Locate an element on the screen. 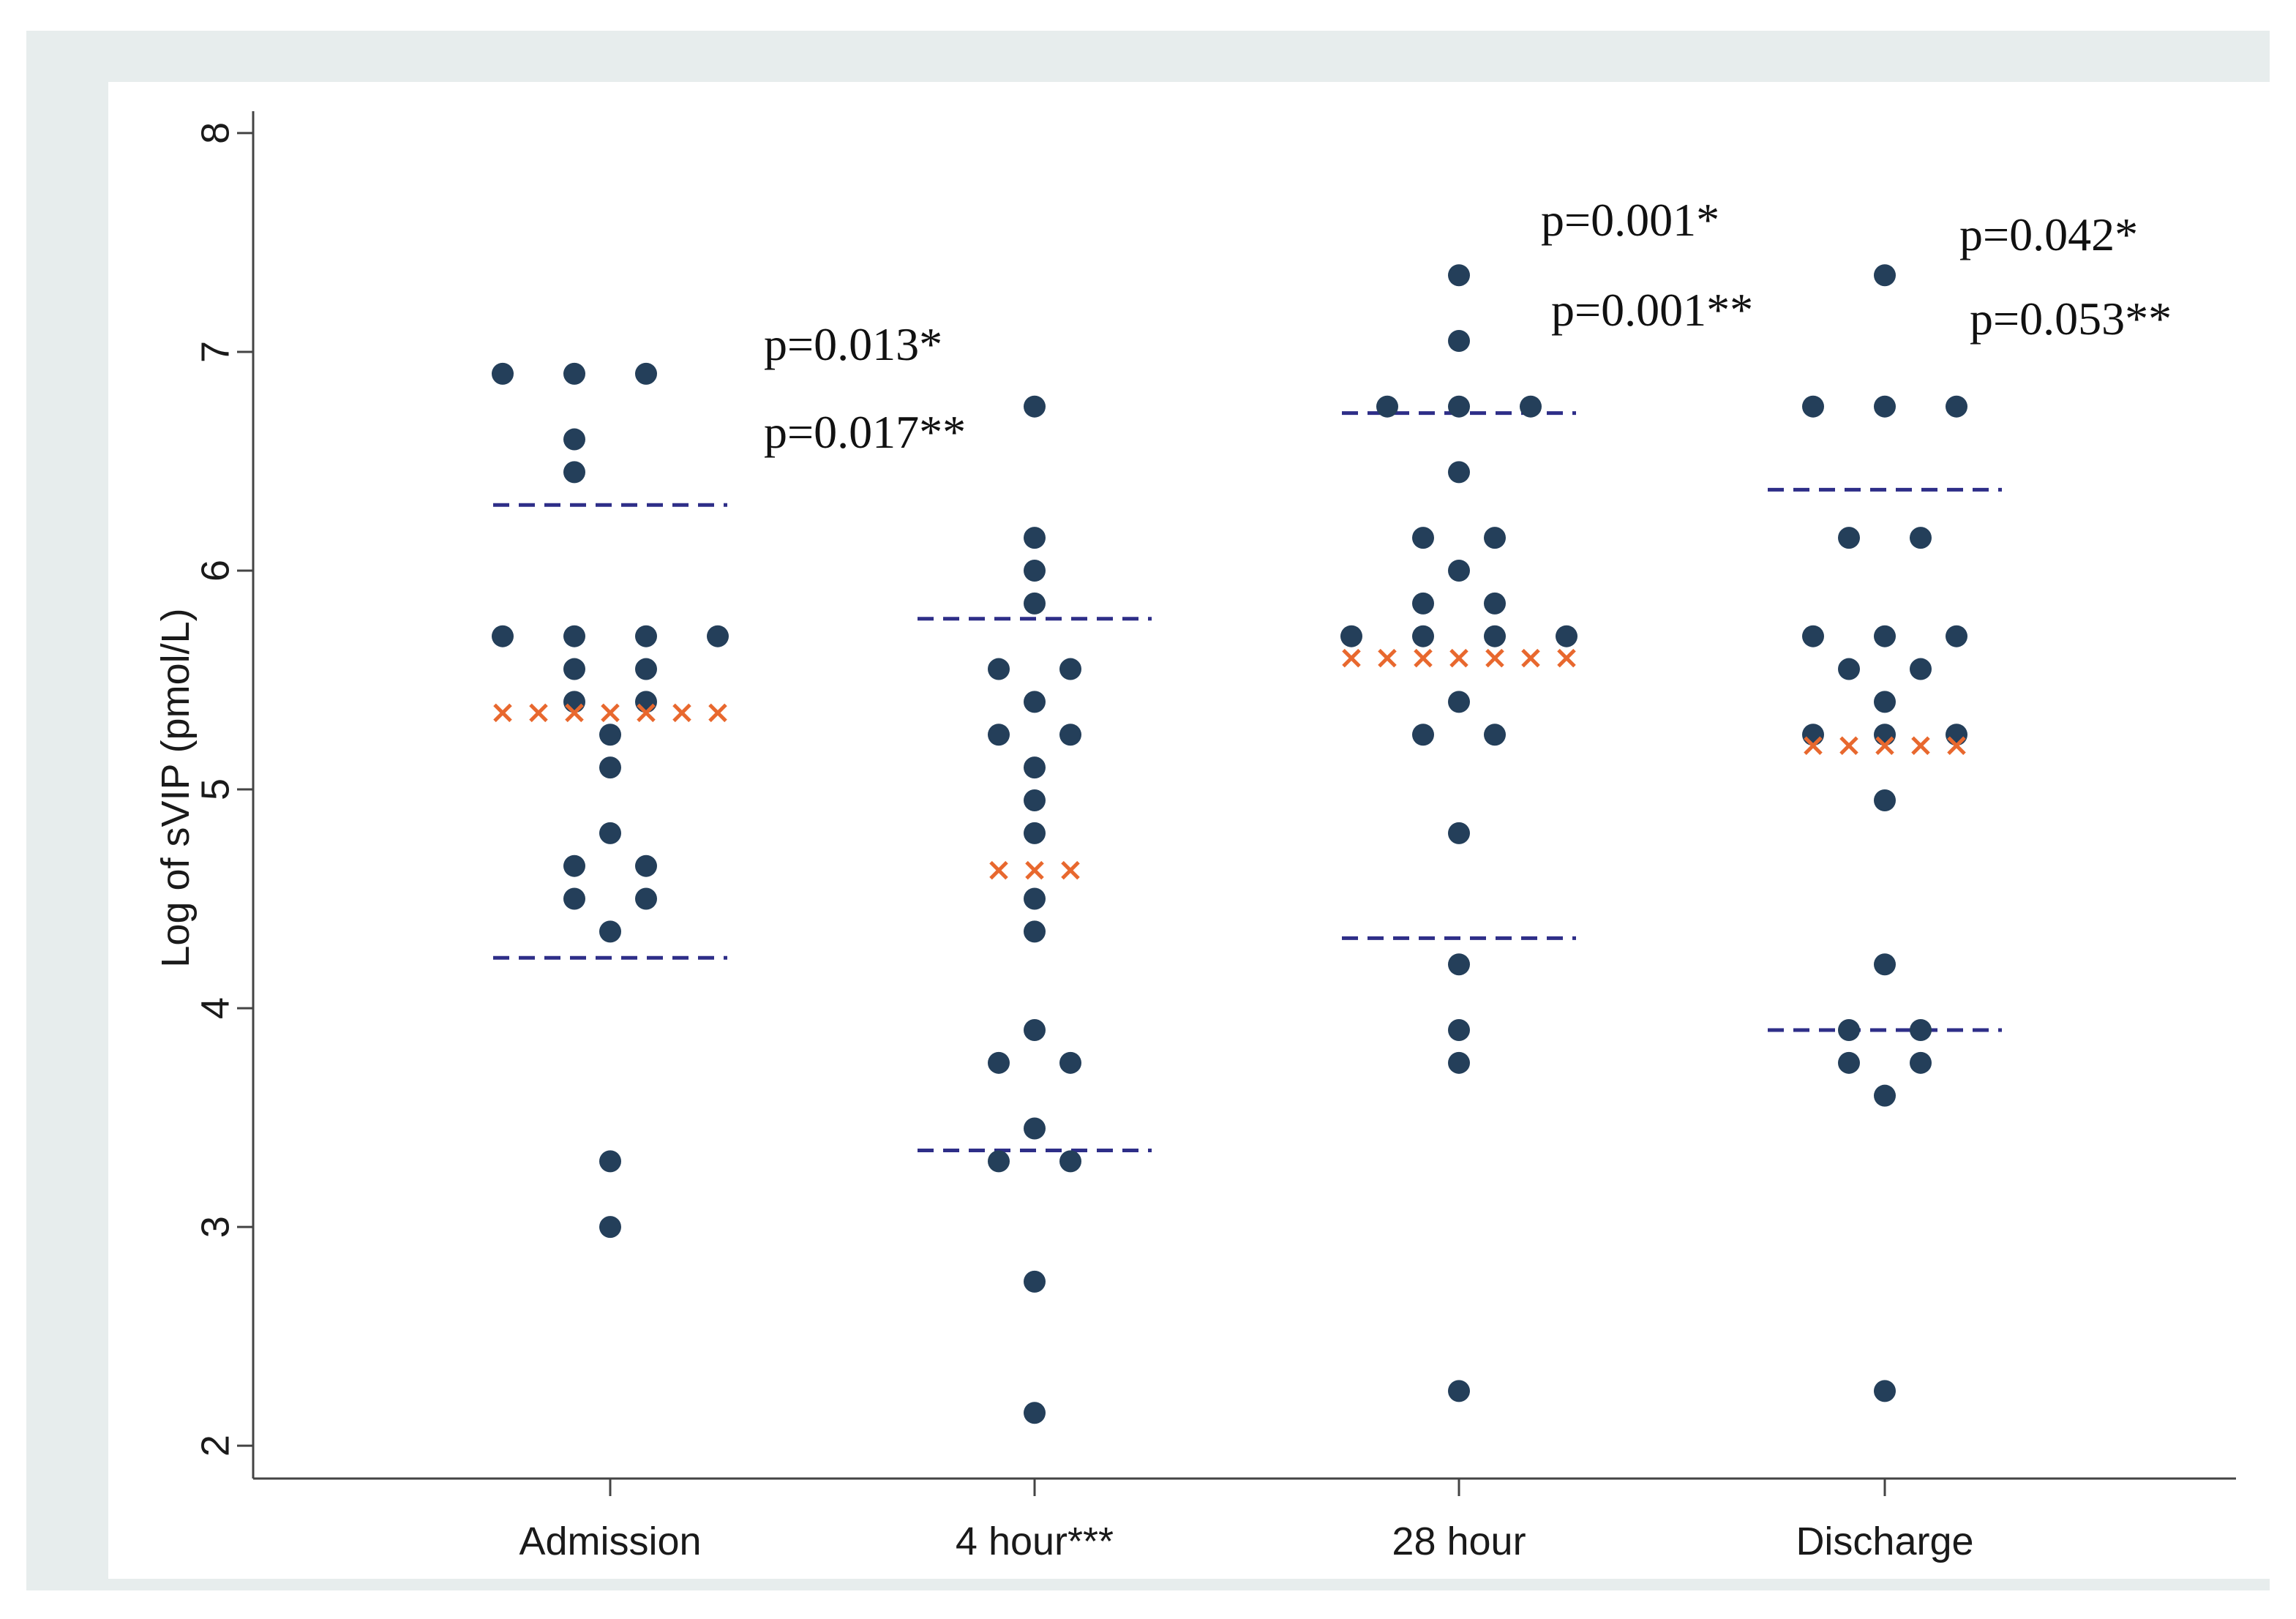 Image resolution: width=2296 pixels, height=1619 pixels. y-tick-label: 3 is located at coordinates (215, 1227).